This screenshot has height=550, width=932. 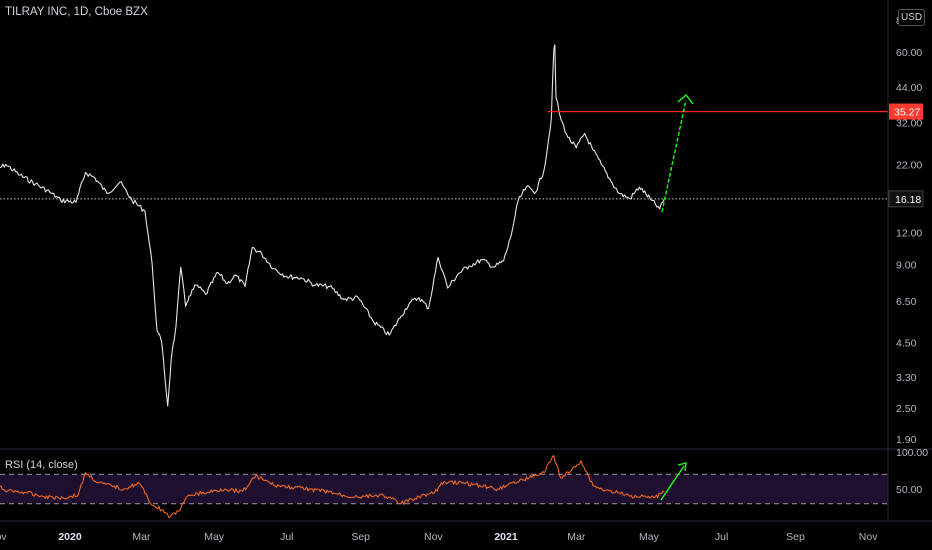 I want to click on rsi-line, so click(x=332, y=486).